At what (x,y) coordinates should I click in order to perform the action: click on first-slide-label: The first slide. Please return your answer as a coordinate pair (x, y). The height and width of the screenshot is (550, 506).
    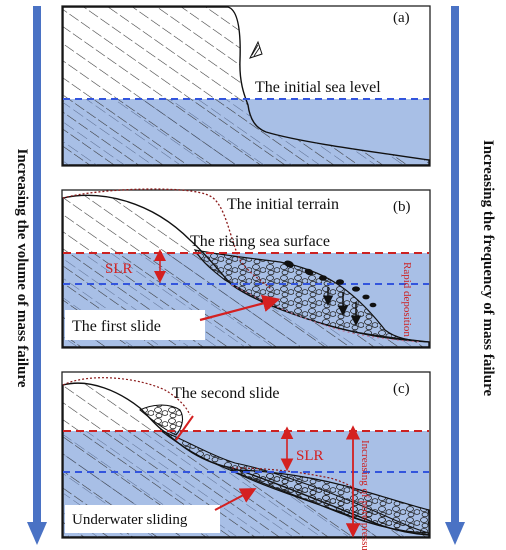
    Looking at the image, I should click on (116, 326).